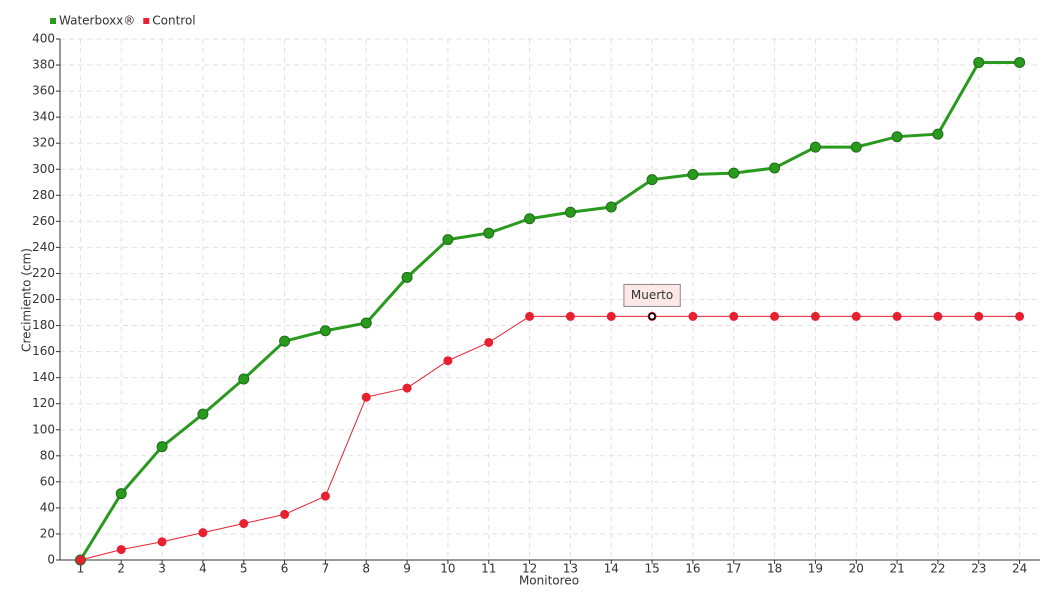  What do you see at coordinates (173, 21) in the screenshot?
I see `legend-label: Control` at bounding box center [173, 21].